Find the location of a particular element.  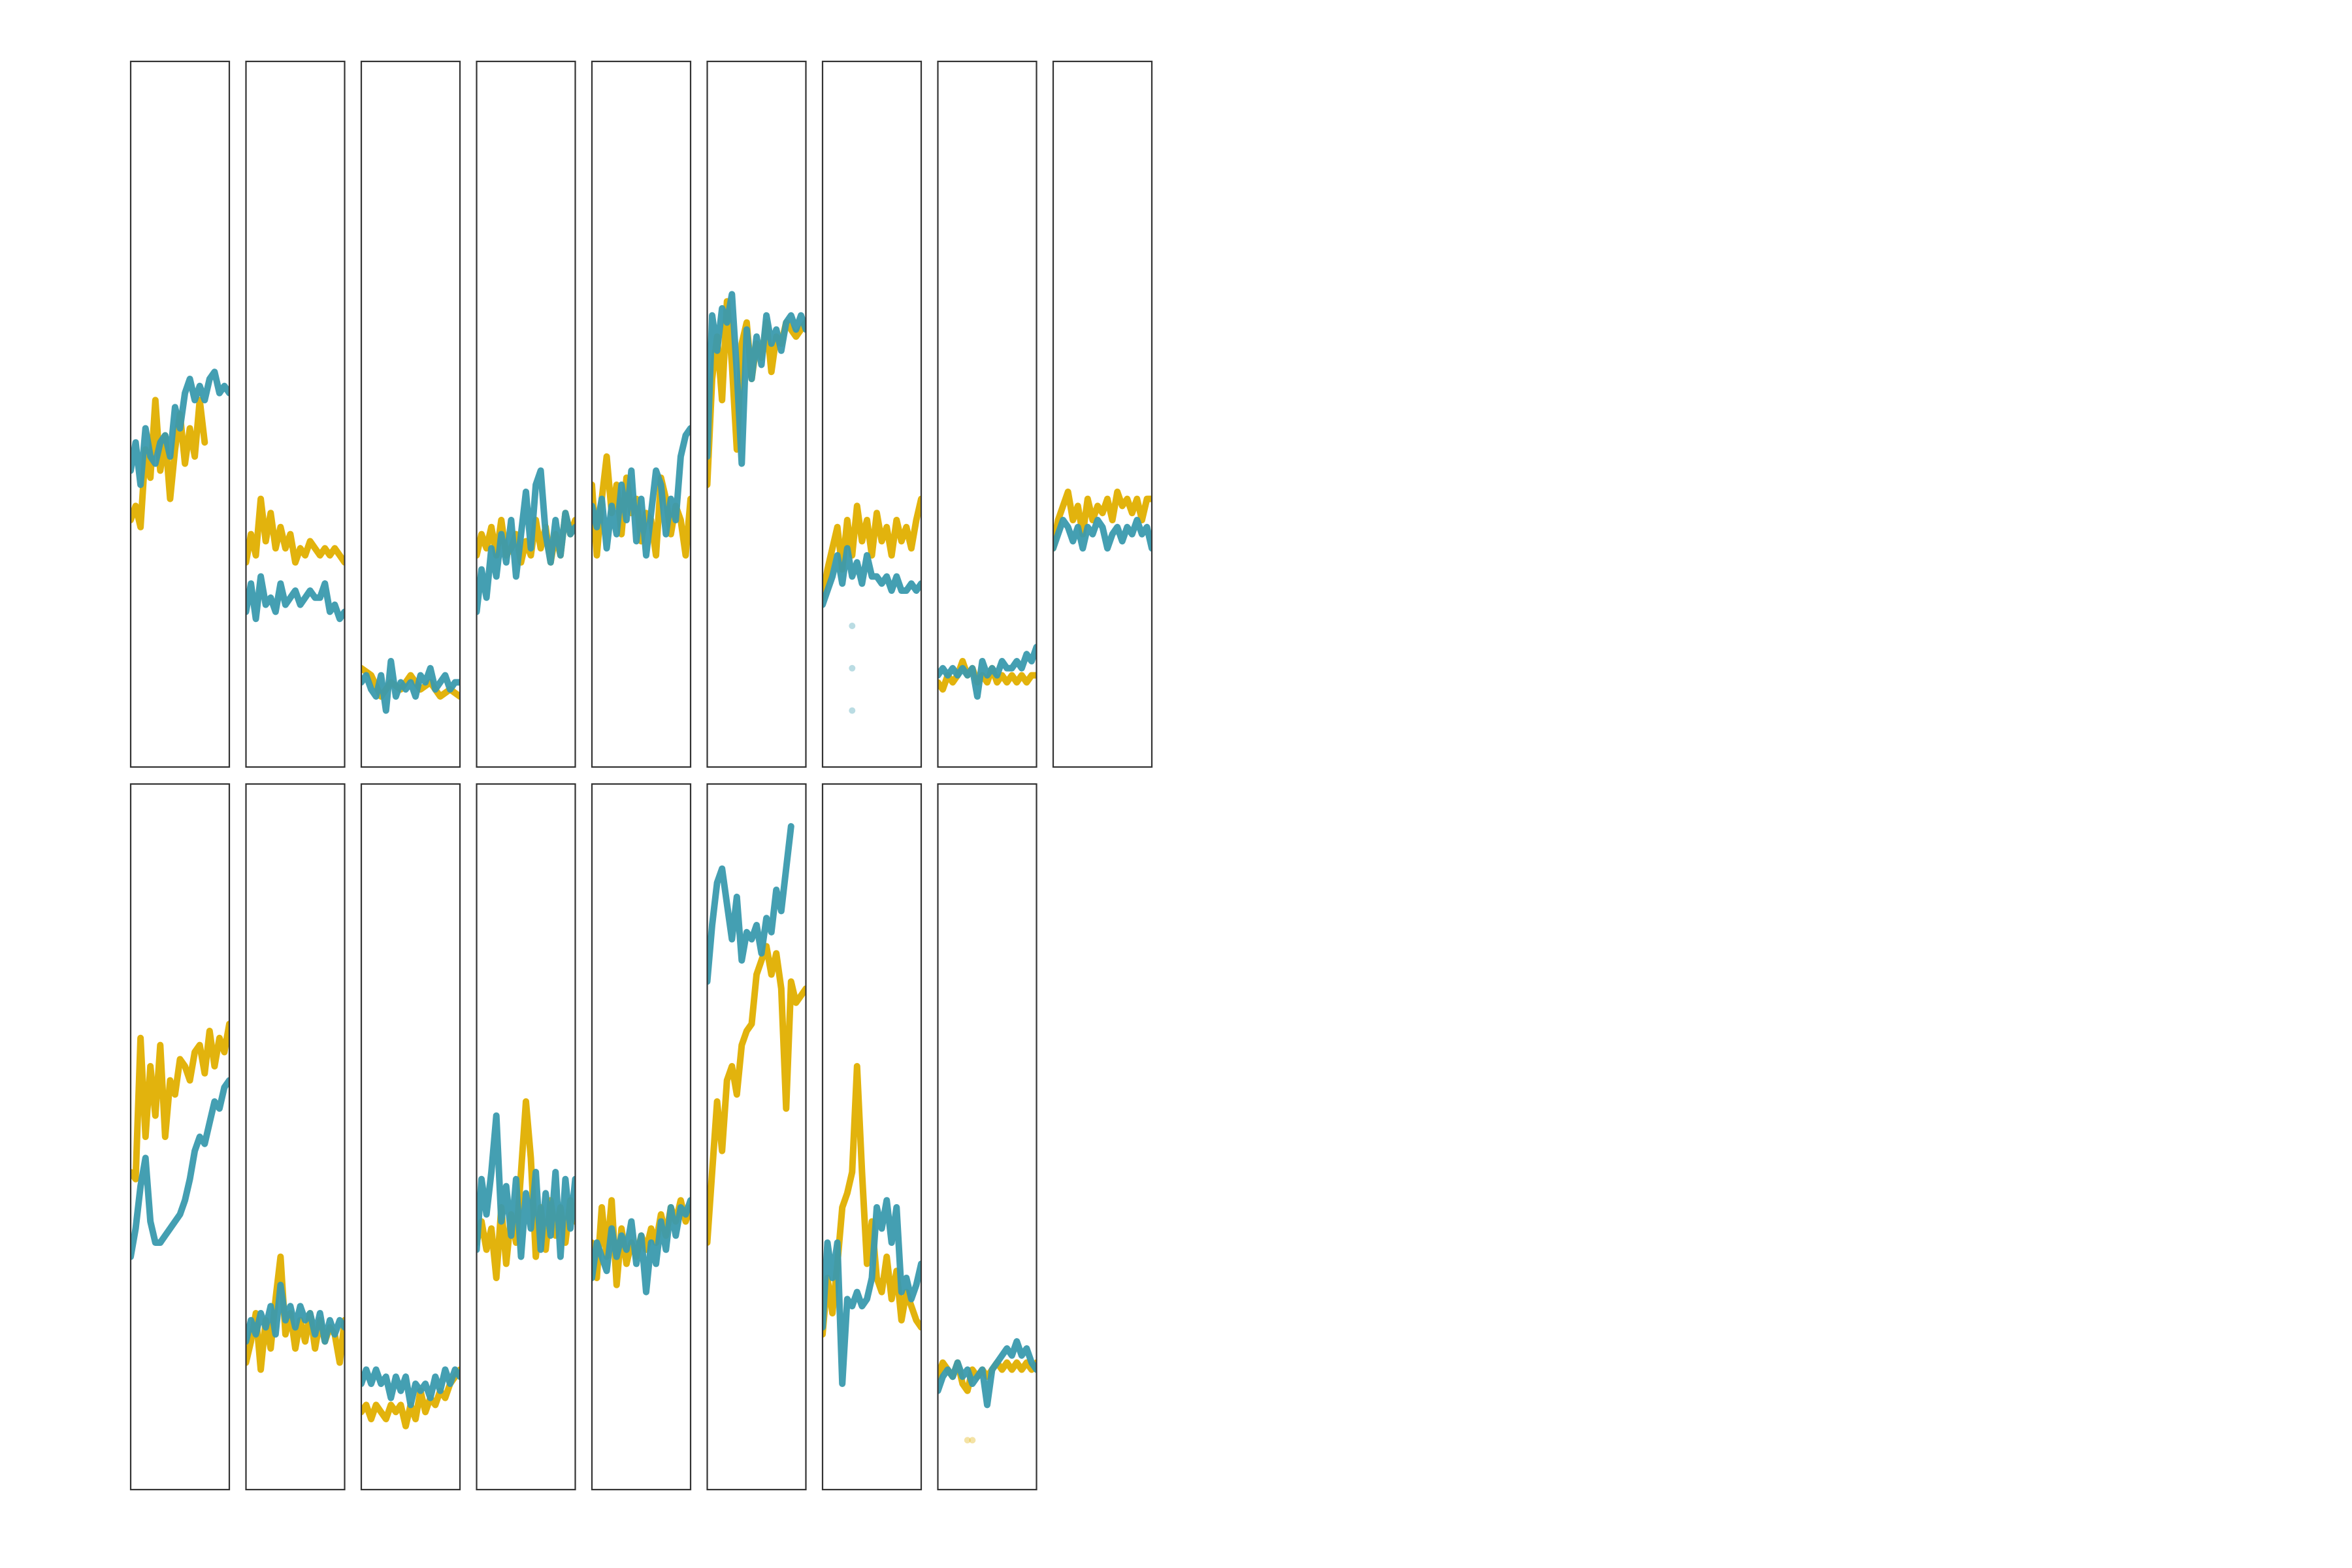

facet-panel-r1-c2 is located at coordinates (295, 414).